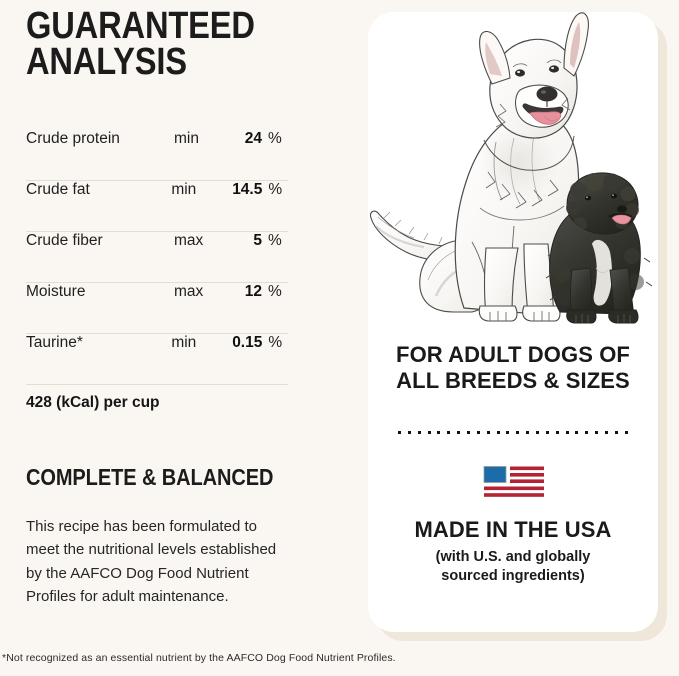  Describe the element at coordinates (157, 155) in the screenshot. I see `table-row: Crude protein min 24 %` at that location.